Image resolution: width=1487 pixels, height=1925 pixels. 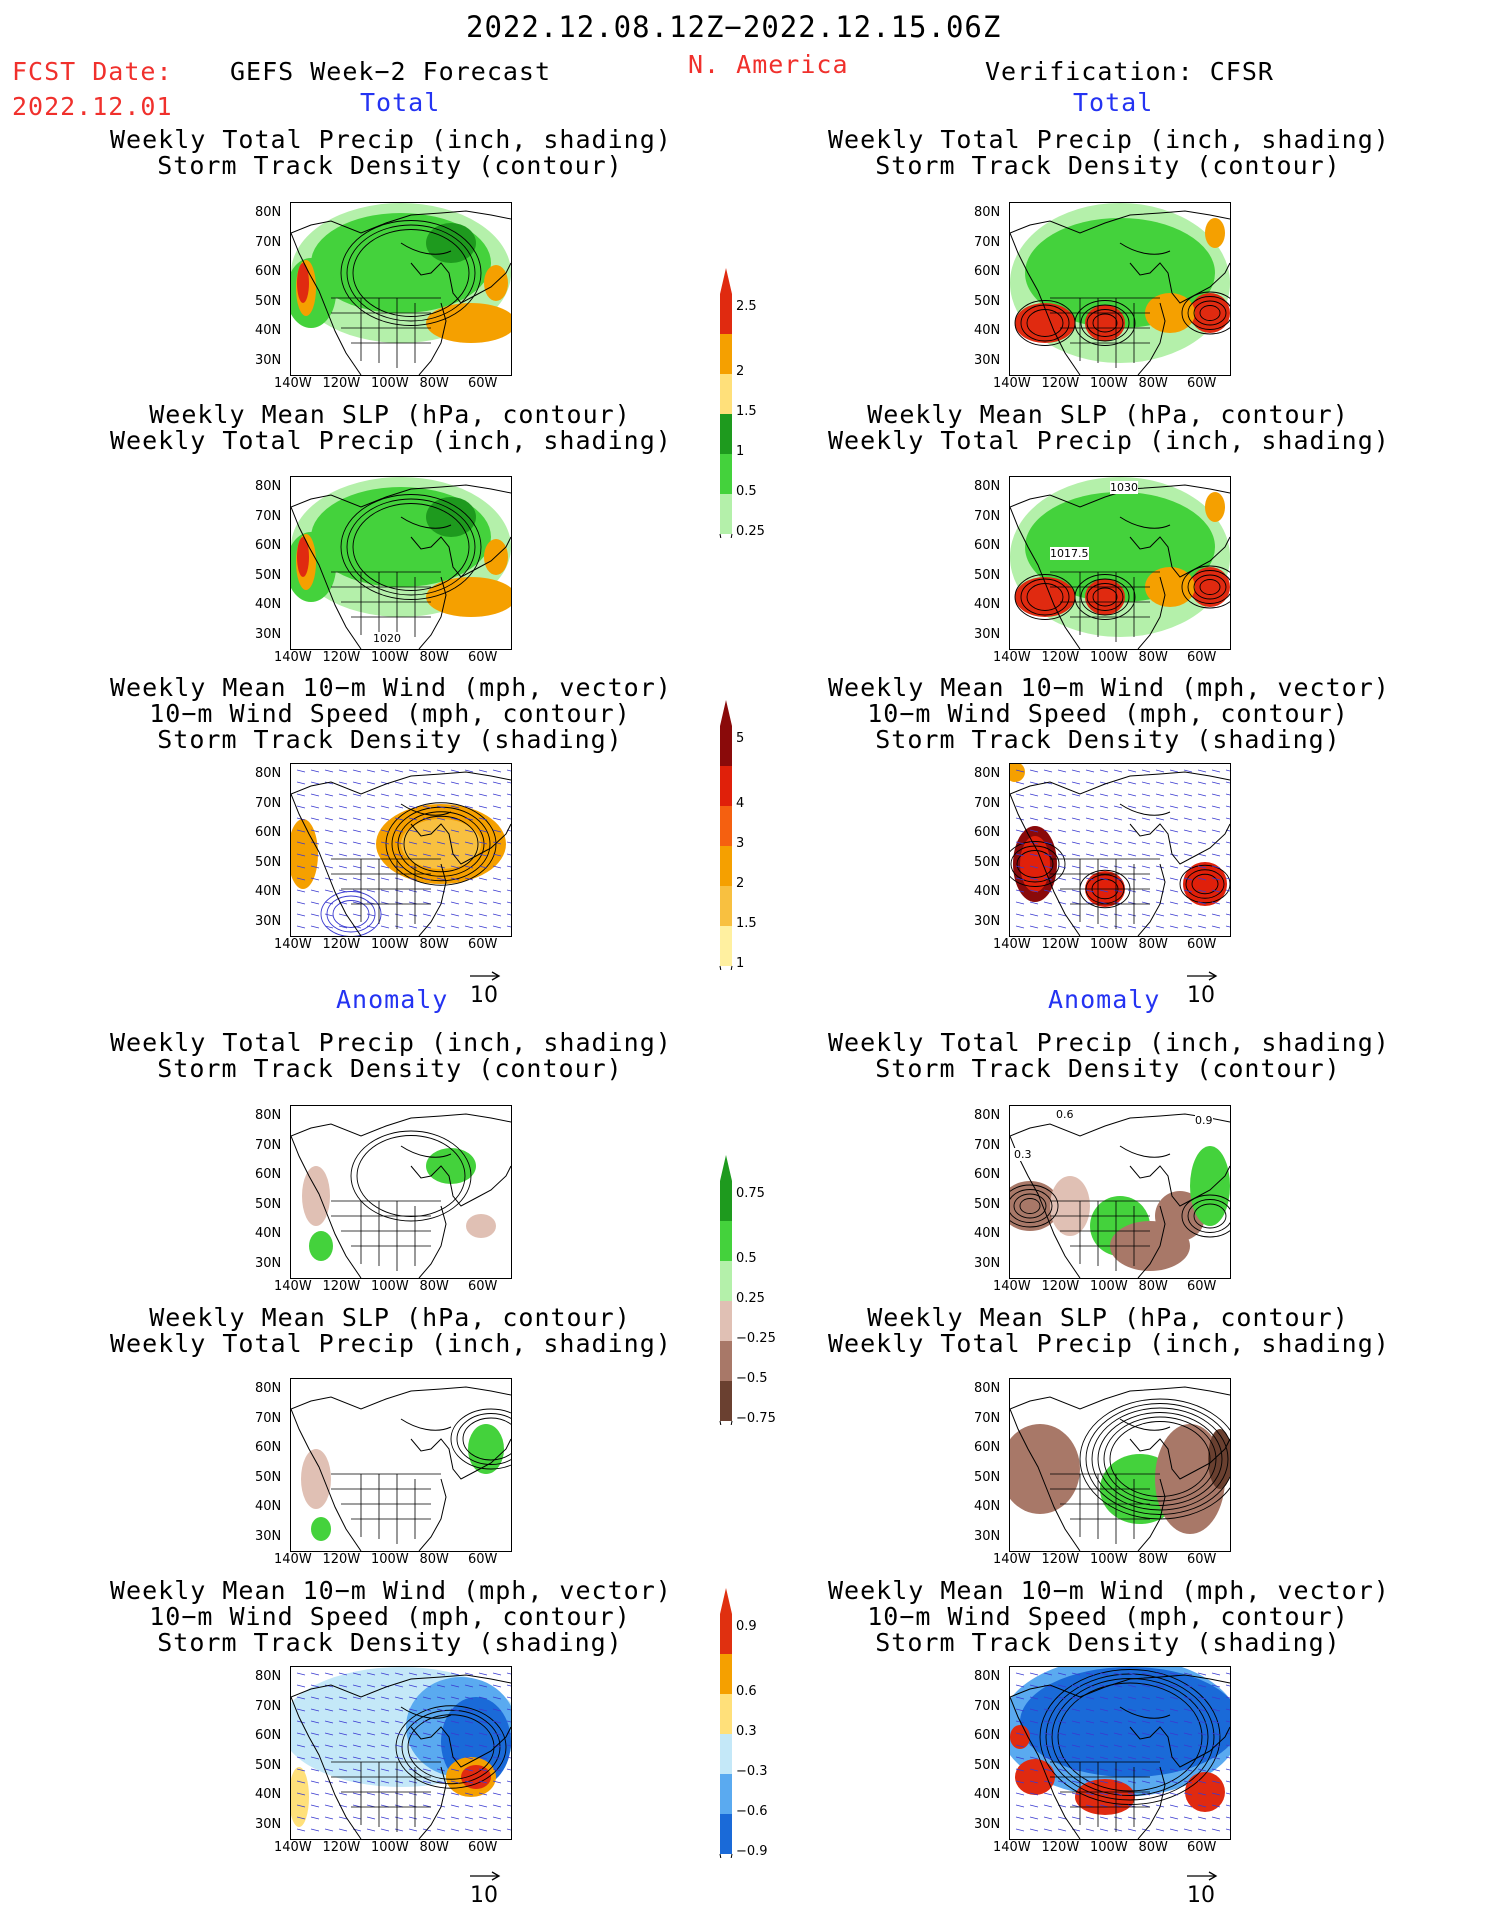 I want to click on fcst-precip-anom-title-line: Weekly Total Precip (inch, shading), so click(x=391, y=1042).